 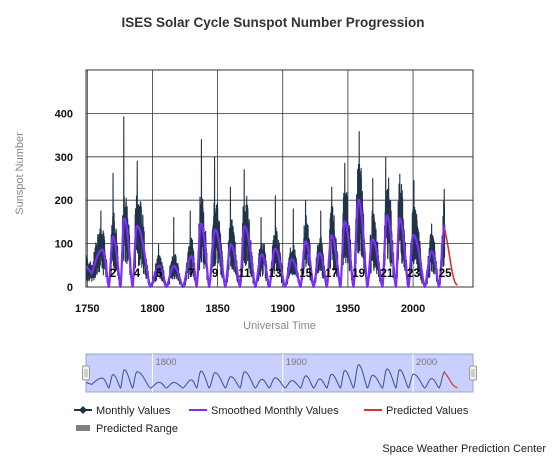 I want to click on legend-item-predicted-range: Predicted Range, so click(x=127, y=429).